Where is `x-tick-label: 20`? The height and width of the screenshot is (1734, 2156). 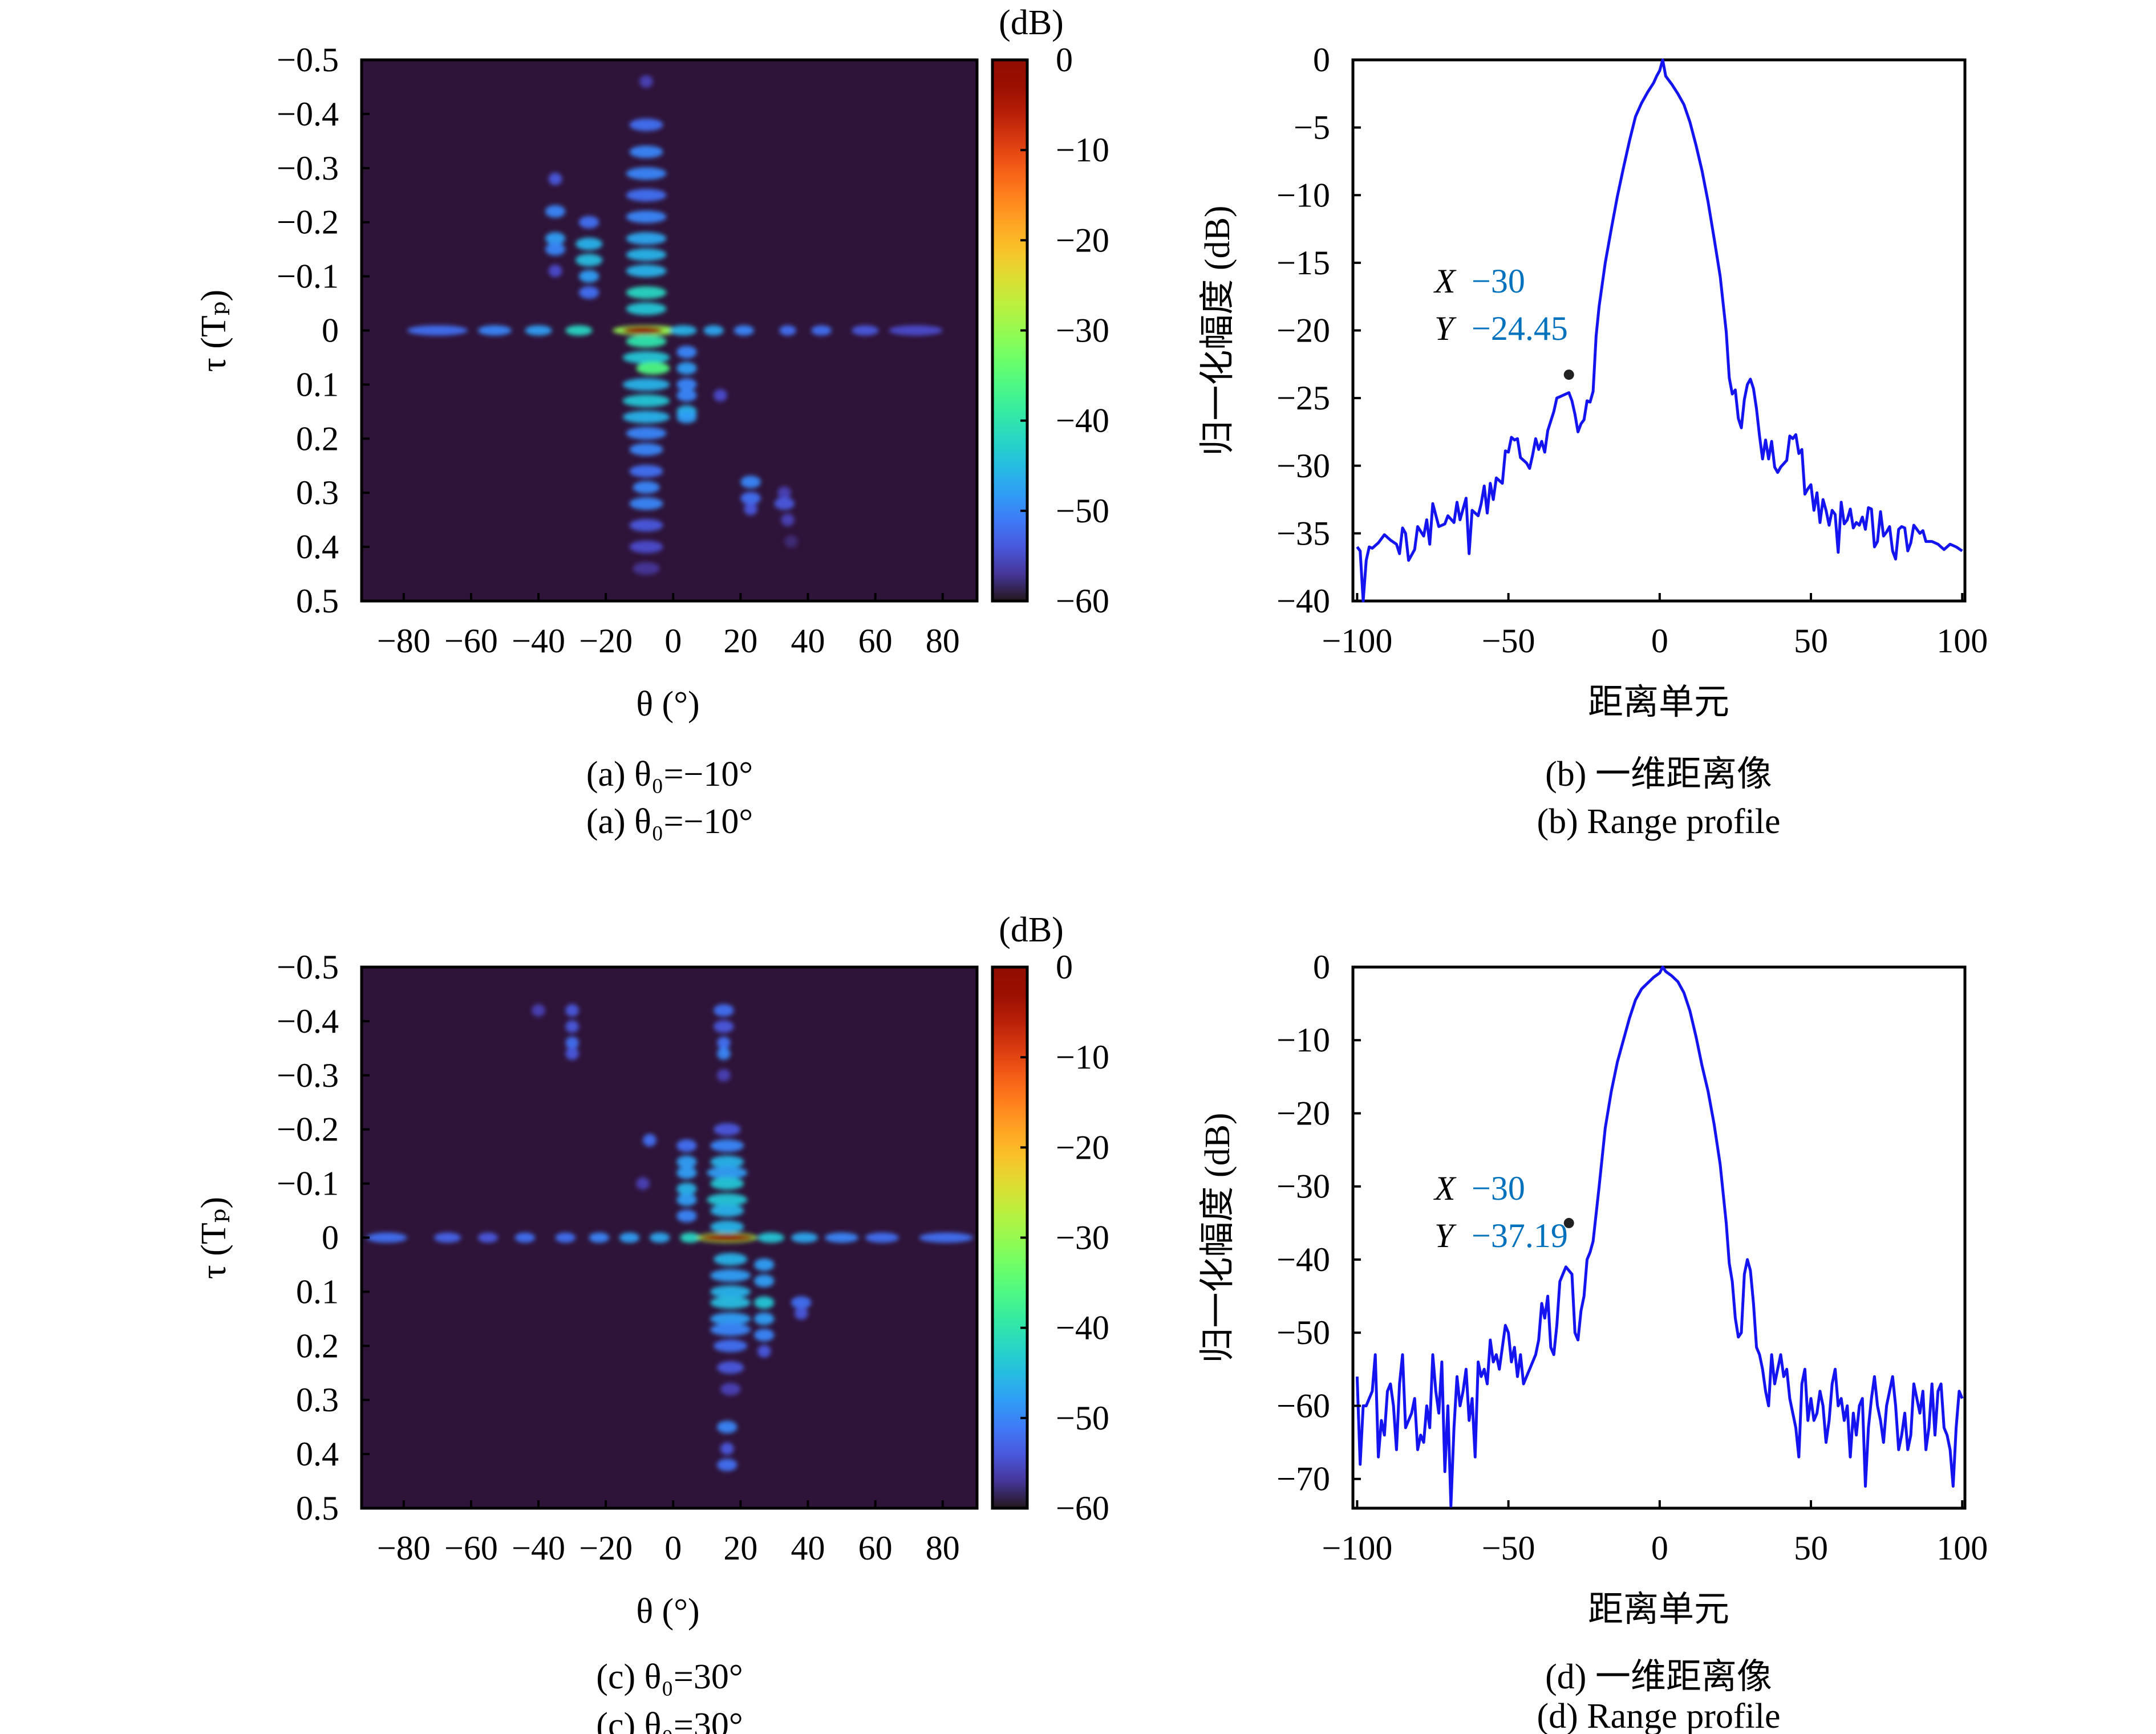
x-tick-label: 20 is located at coordinates (740, 641).